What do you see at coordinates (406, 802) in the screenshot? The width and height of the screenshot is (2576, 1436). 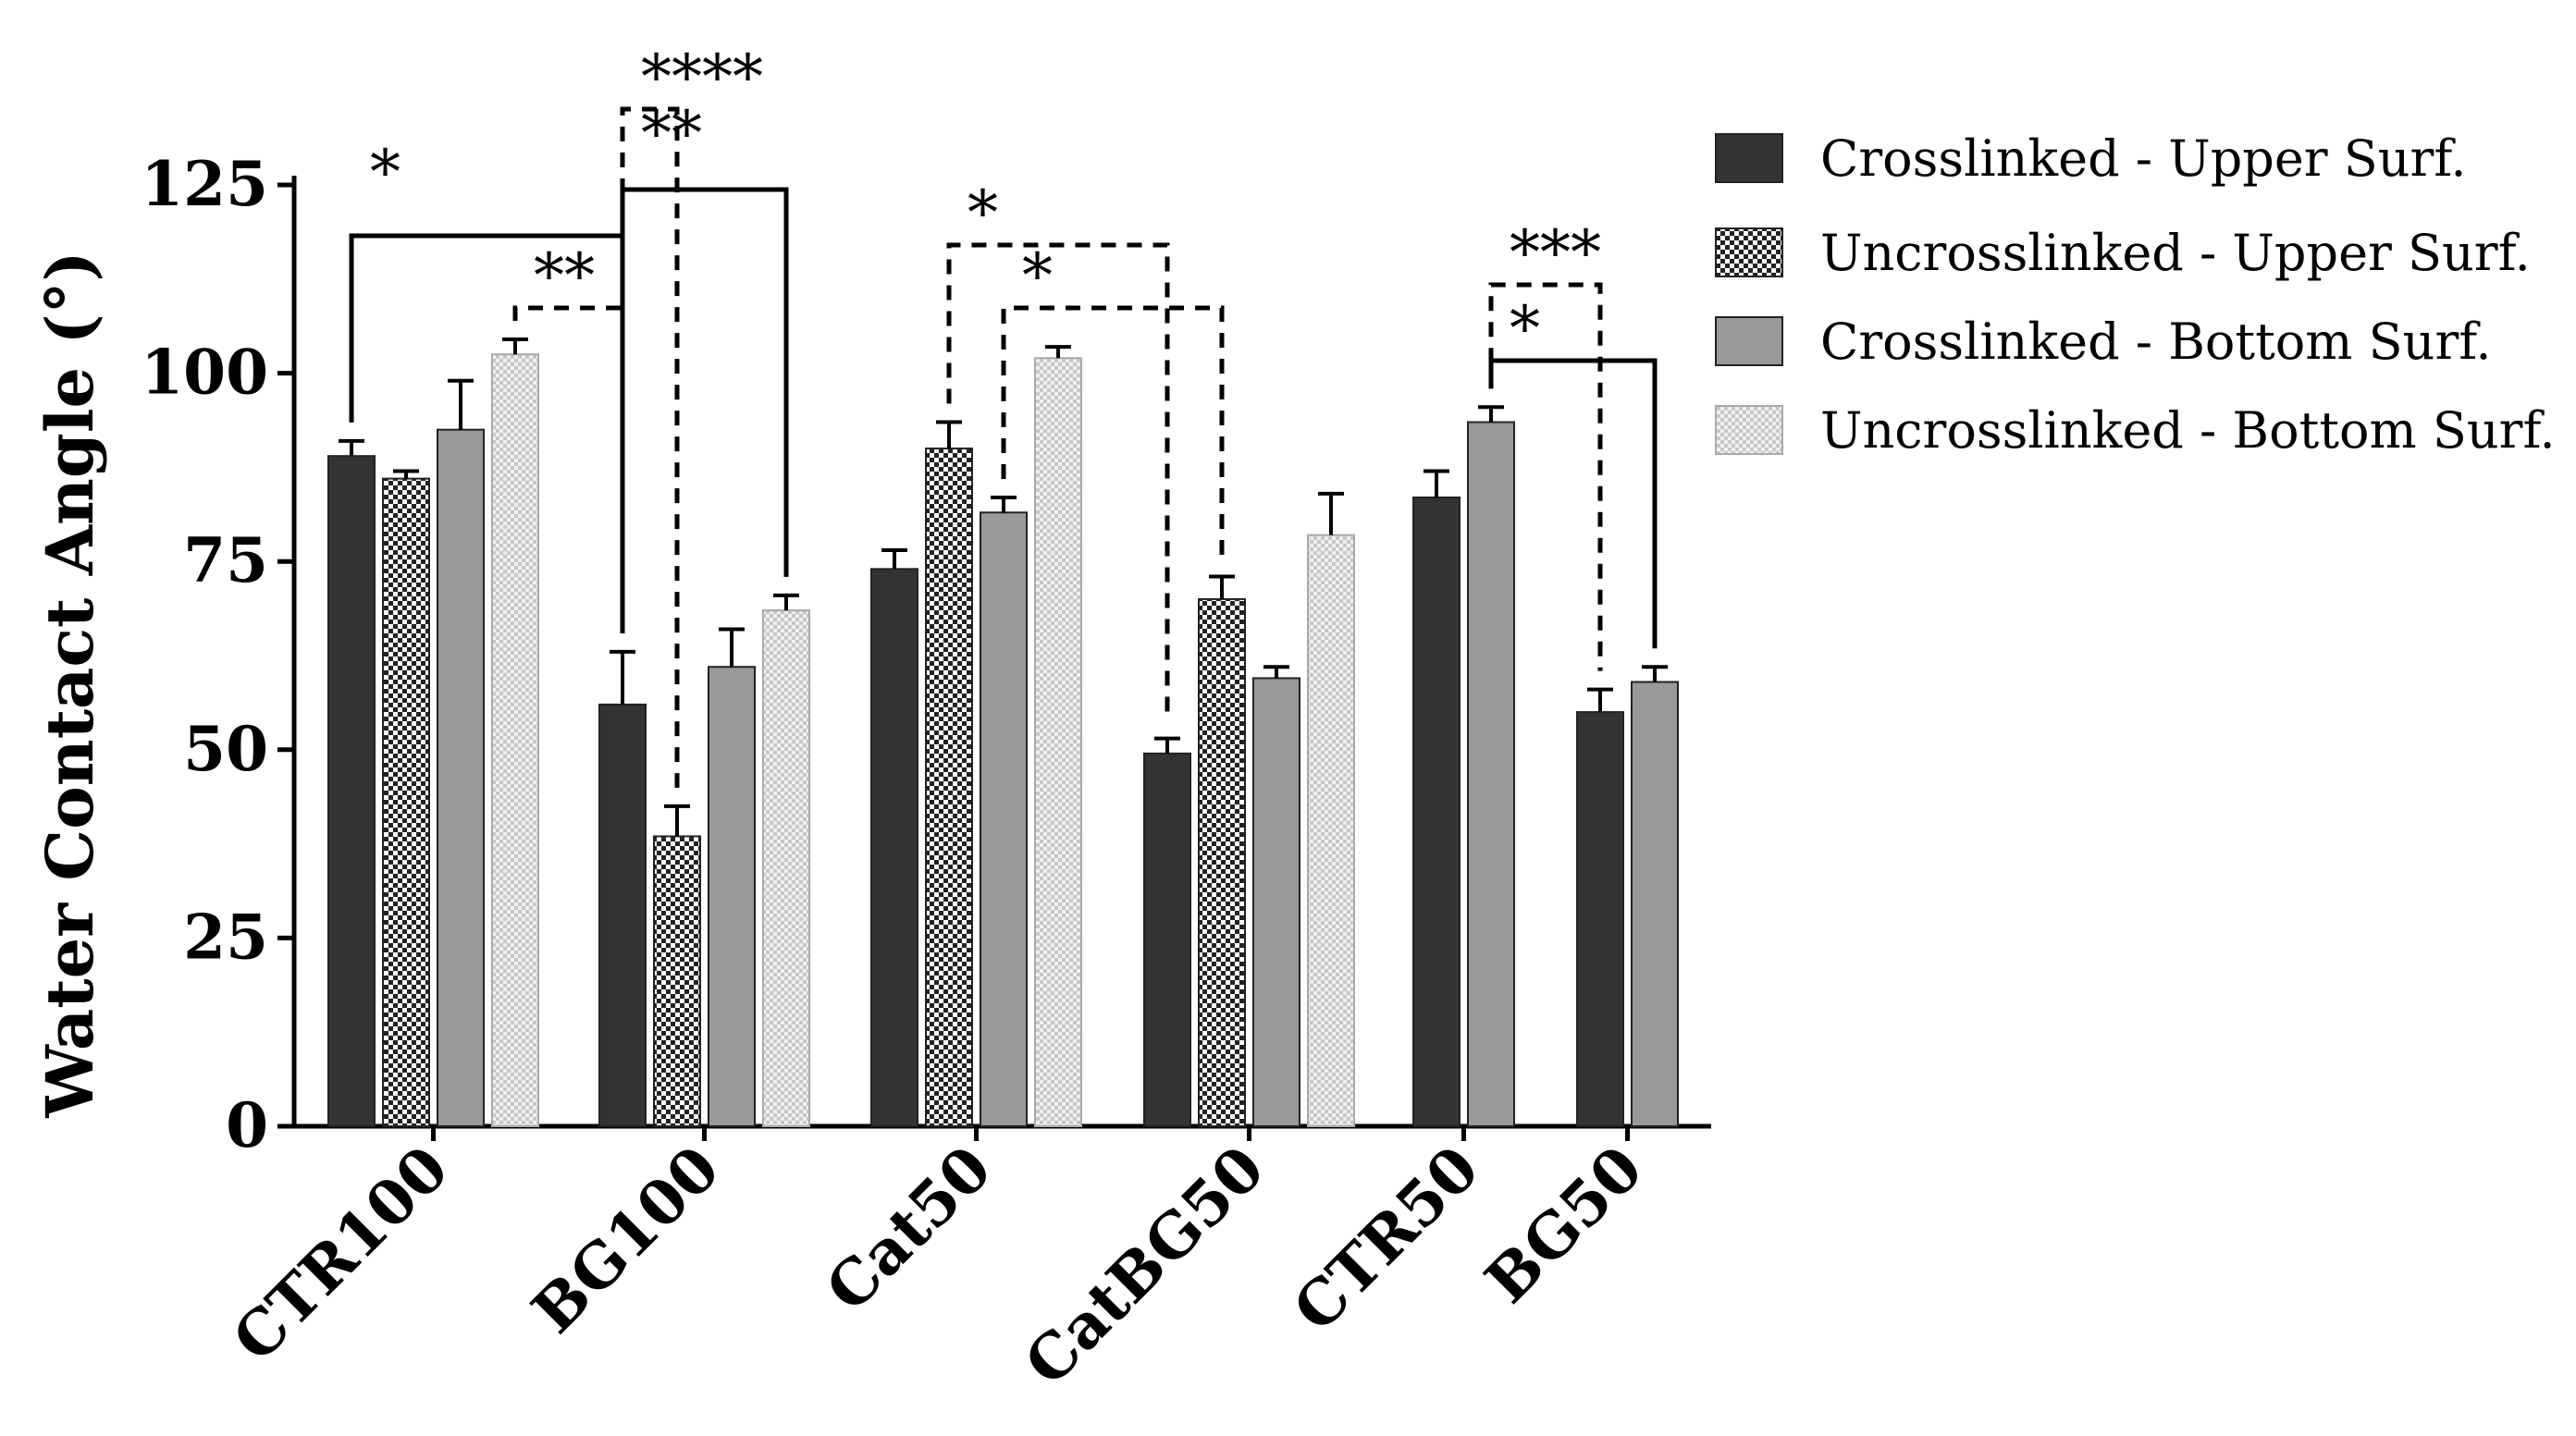 I see `bar-ctr100-s1` at bounding box center [406, 802].